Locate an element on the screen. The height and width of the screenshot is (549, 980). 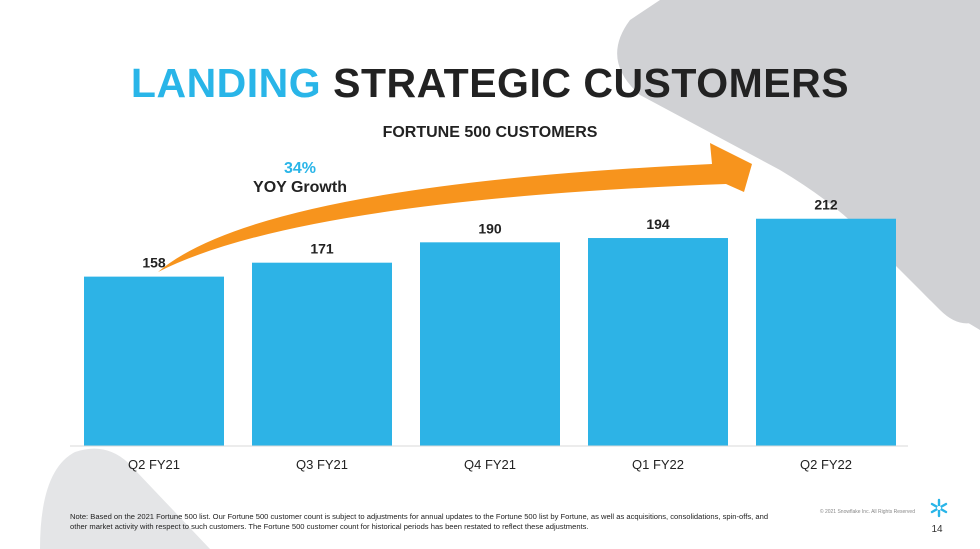
growth-arrow-layer is located at coordinates (455, 207).